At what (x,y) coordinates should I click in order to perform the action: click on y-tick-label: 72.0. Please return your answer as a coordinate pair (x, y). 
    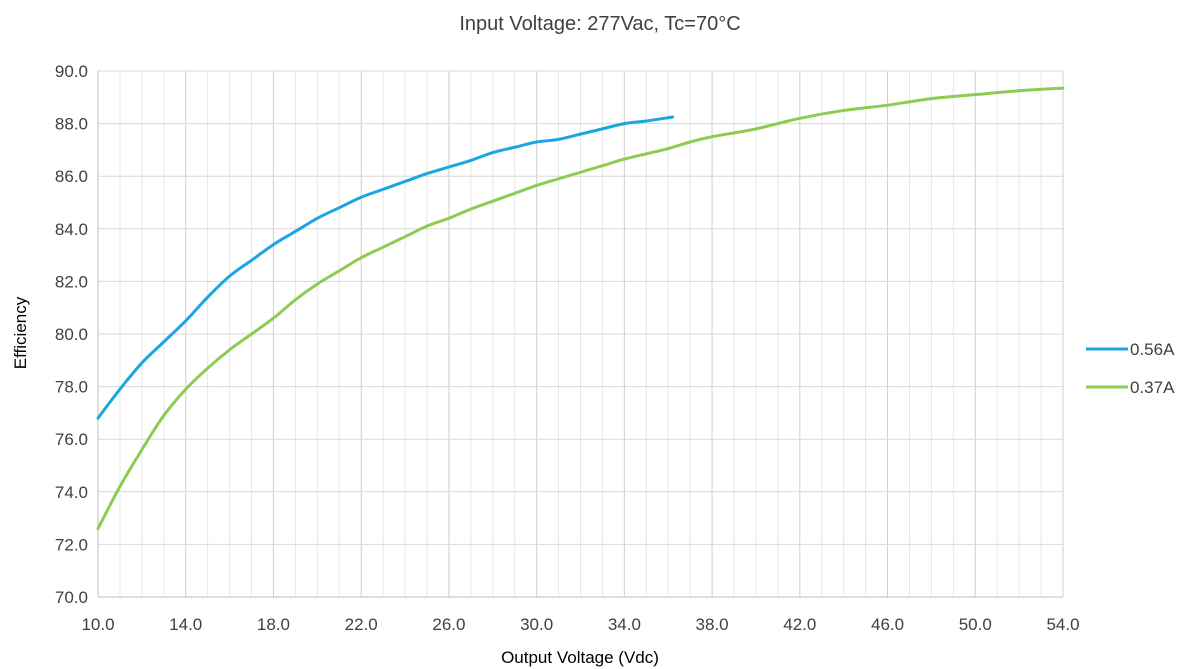
    Looking at the image, I should click on (71, 544).